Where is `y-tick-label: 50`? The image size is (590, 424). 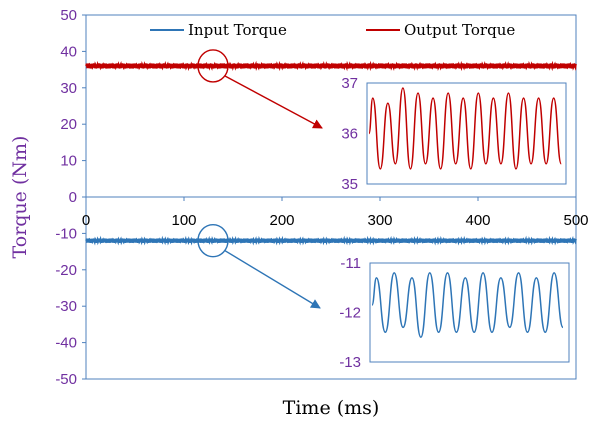 y-tick-label: 50 is located at coordinates (68, 15).